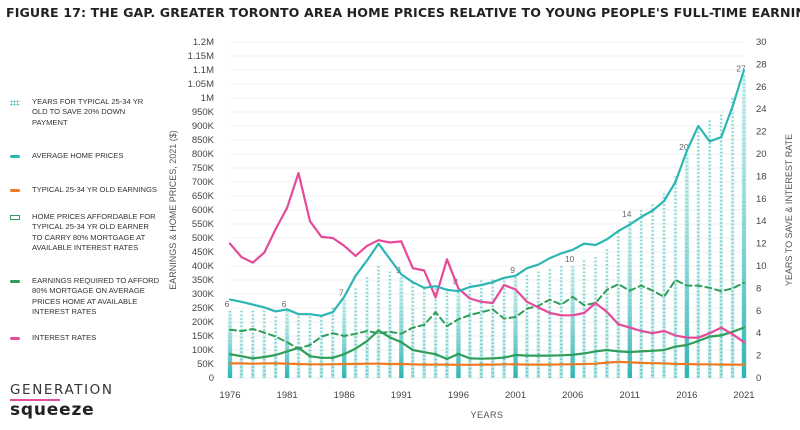 Image resolution: width=800 pixels, height=430 pixels. Describe the element at coordinates (203, 350) in the screenshot. I see `left-tick-label: 100K` at that location.